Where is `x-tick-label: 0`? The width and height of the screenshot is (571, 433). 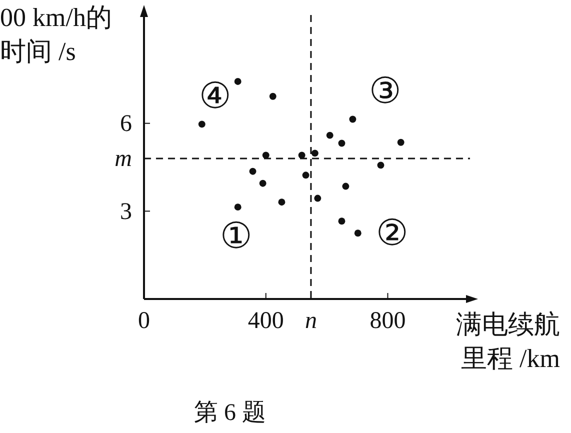 x-tick-label: 0 is located at coordinates (144, 321).